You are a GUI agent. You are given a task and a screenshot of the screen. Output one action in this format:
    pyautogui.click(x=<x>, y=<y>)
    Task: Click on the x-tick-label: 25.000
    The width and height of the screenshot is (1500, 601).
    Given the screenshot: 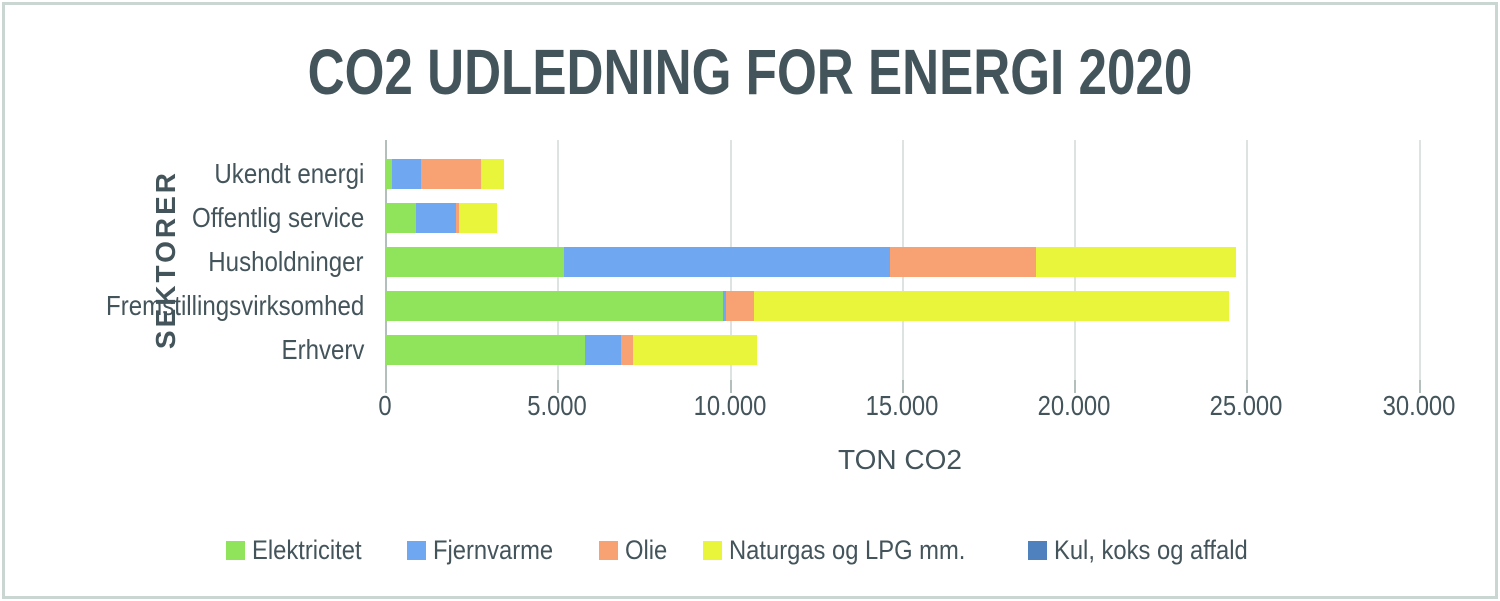 What is the action you would take?
    pyautogui.click(x=1246, y=405)
    